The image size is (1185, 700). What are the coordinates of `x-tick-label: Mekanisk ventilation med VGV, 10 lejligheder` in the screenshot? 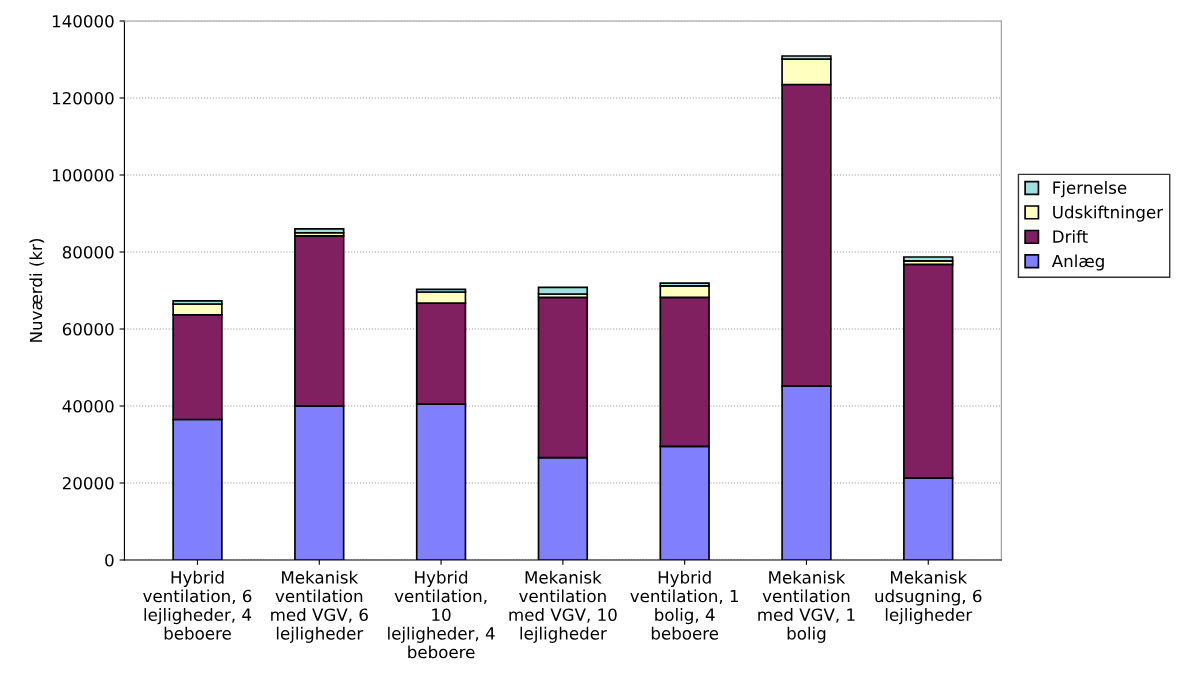 It's located at (563, 606).